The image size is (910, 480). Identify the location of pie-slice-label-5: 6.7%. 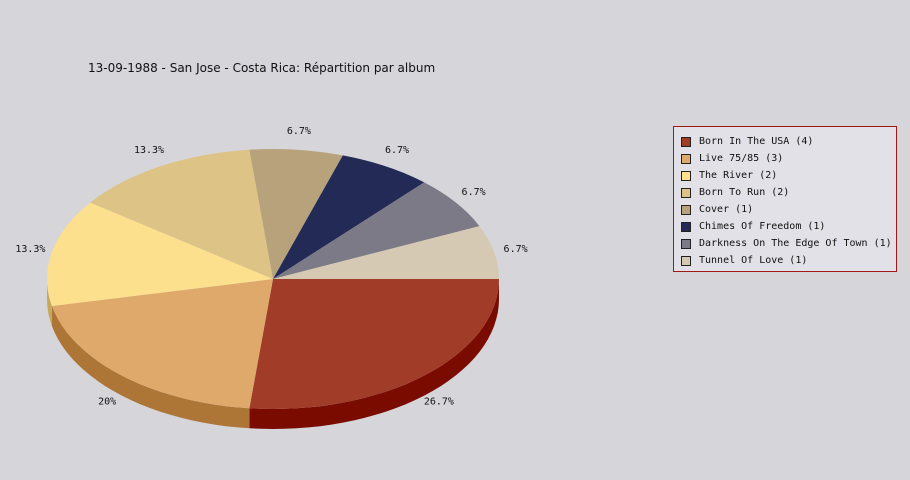
(397, 150).